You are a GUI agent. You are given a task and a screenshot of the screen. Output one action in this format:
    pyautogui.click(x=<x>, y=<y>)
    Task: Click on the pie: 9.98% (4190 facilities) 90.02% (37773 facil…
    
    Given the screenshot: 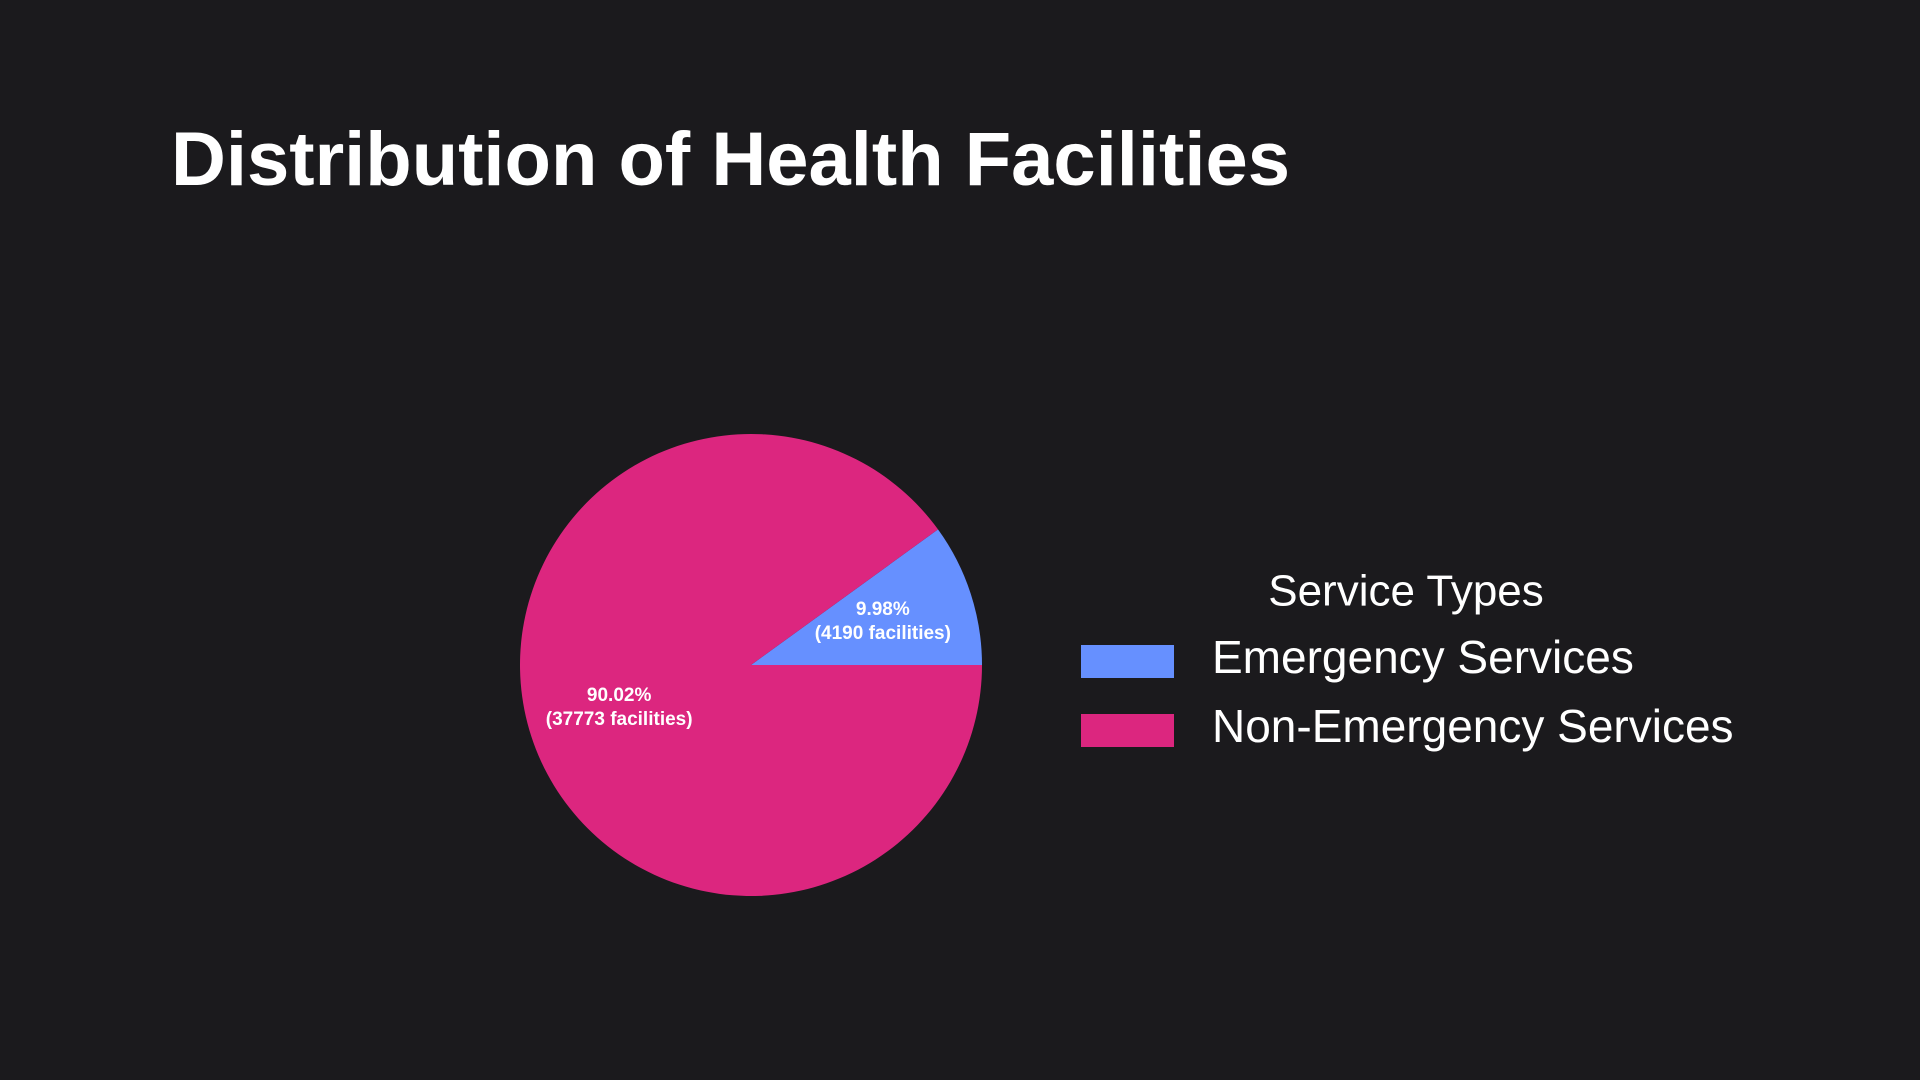 What is the action you would take?
    pyautogui.click(x=751, y=665)
    